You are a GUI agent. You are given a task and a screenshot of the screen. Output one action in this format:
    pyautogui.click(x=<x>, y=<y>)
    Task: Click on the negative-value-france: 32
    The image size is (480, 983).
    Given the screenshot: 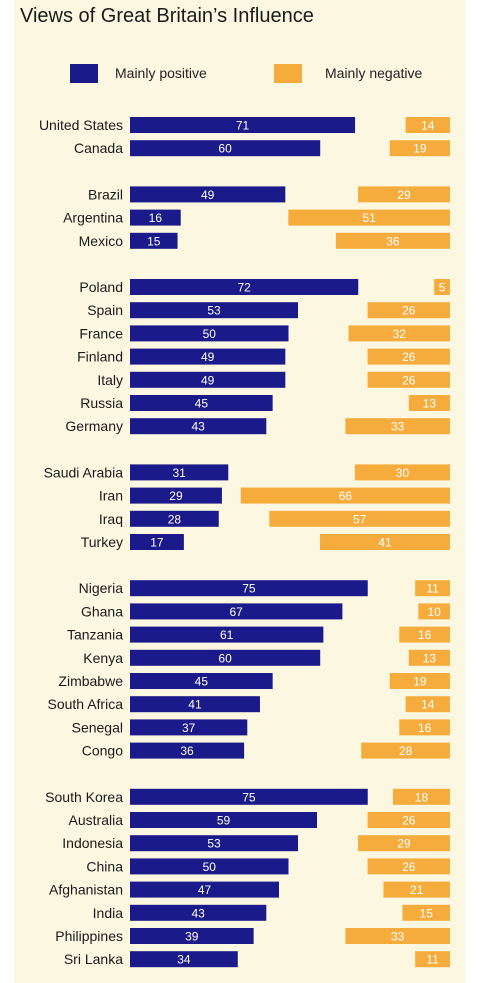 What is the action you would take?
    pyautogui.click(x=400, y=334)
    